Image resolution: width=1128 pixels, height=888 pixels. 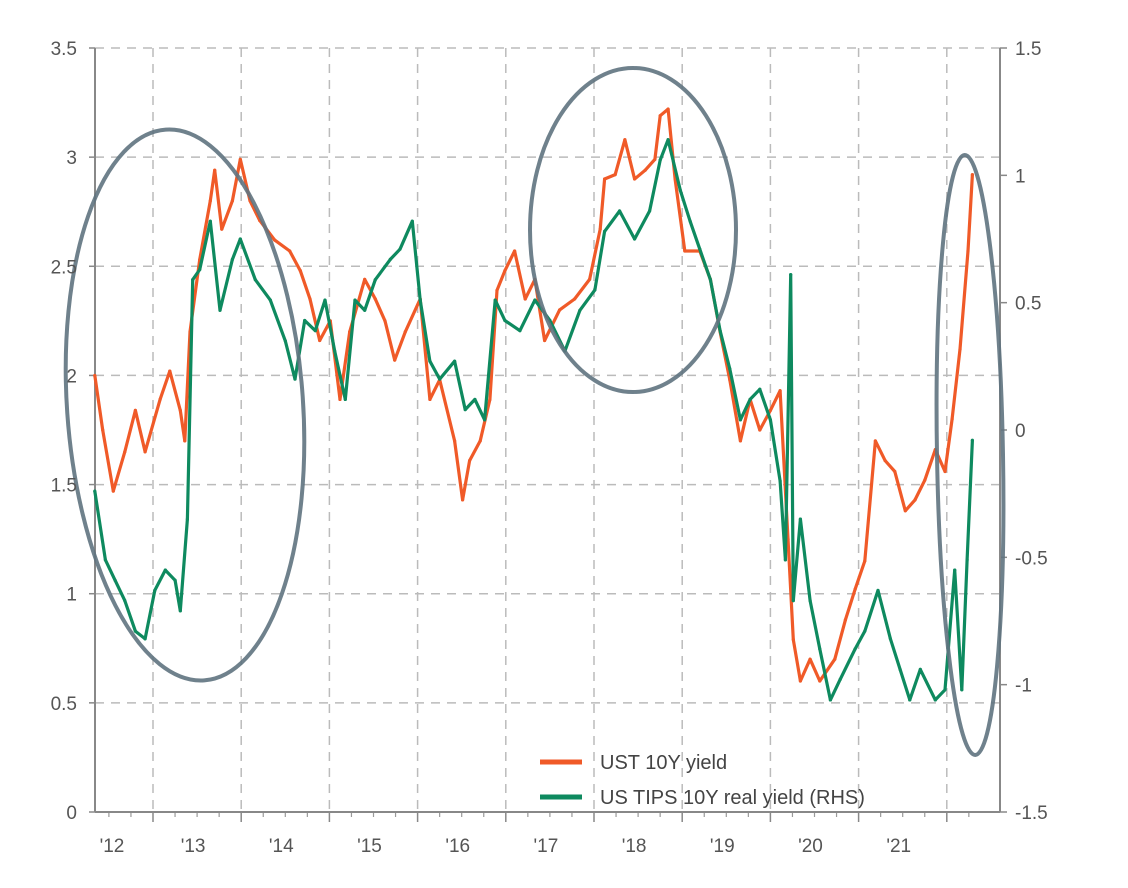 What do you see at coordinates (663, 763) in the screenshot?
I see `legend-label-ust: UST 10Y yield` at bounding box center [663, 763].